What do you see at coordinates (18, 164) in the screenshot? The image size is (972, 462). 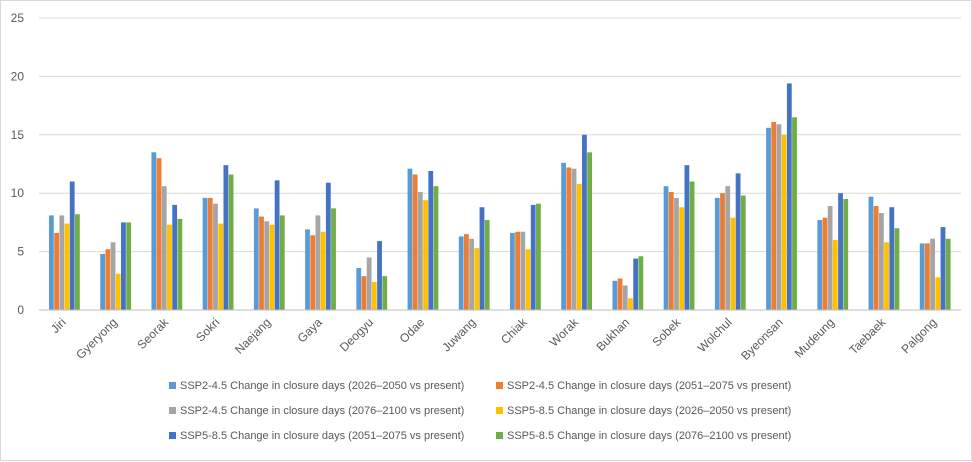 I see `y-axis-ticks: 0 5 10 15 20 25` at bounding box center [18, 164].